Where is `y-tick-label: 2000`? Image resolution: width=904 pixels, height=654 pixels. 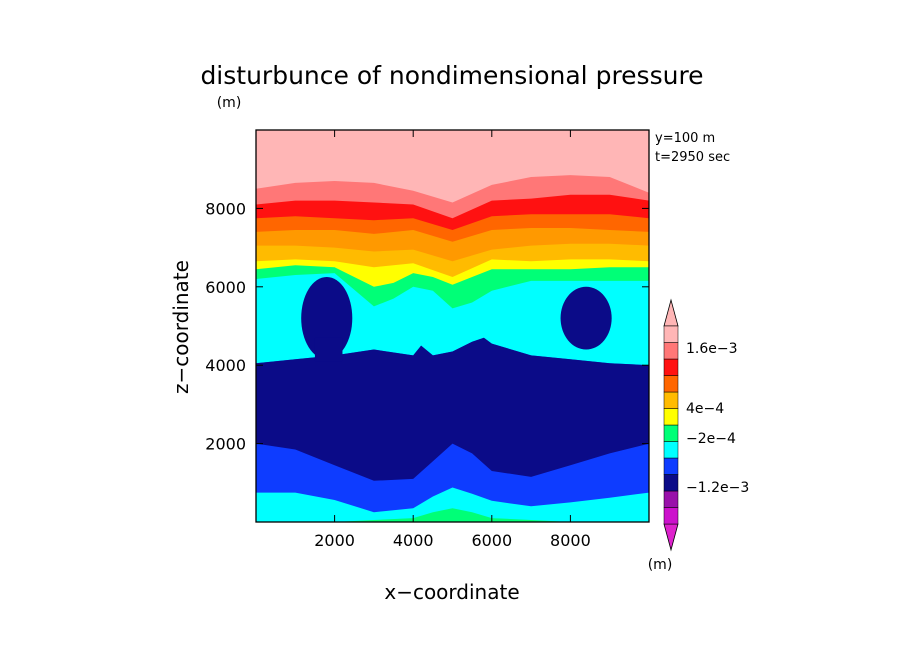 y-tick-label: 2000 is located at coordinates (225, 444).